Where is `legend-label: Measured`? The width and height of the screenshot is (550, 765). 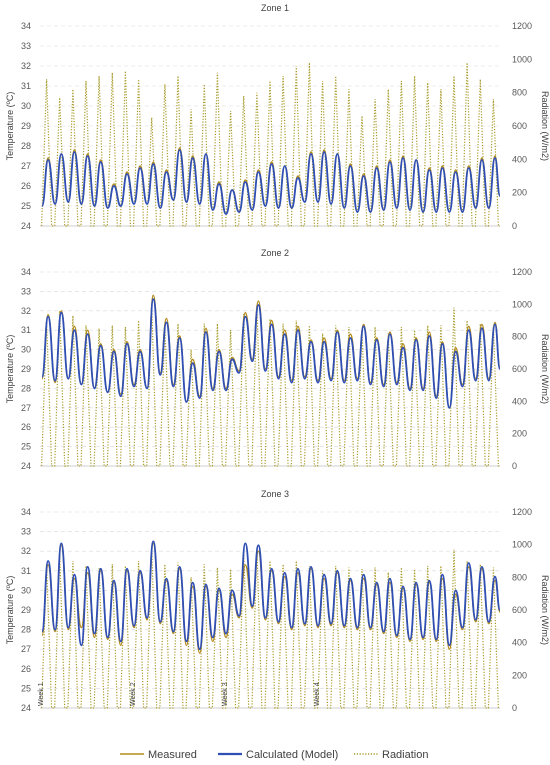
legend-label: Measured is located at coordinates (172, 755).